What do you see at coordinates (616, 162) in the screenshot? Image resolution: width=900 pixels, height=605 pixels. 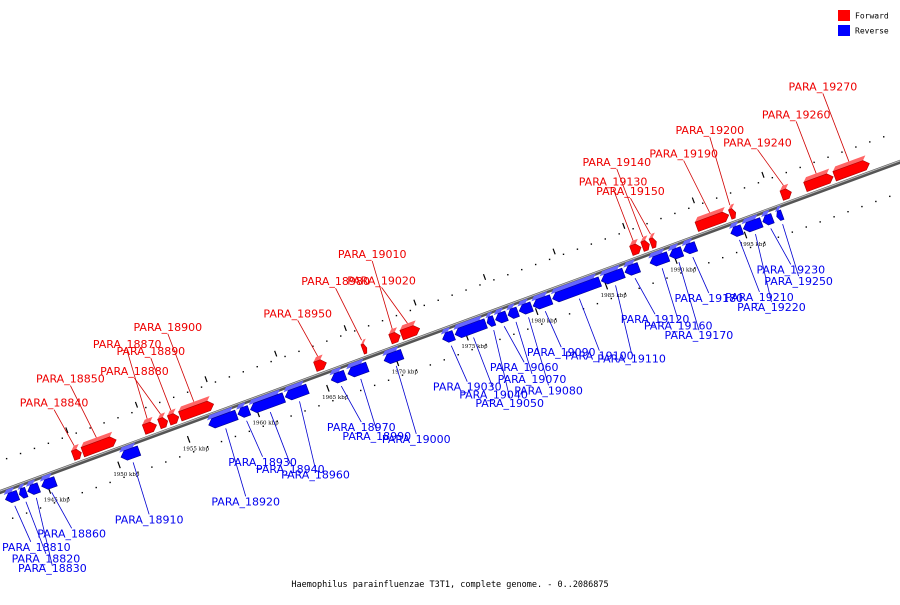 I see `gene-label: PARA_19140` at bounding box center [616, 162].